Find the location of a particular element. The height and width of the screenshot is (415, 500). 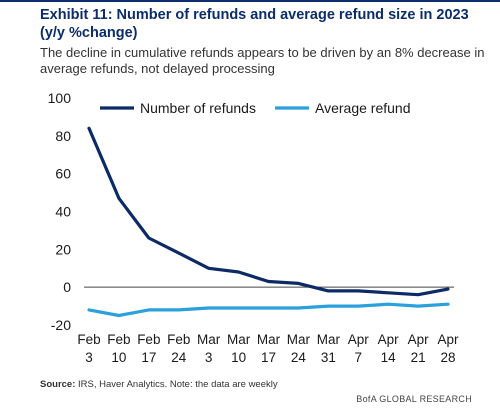

top-rule is located at coordinates (250, 1).